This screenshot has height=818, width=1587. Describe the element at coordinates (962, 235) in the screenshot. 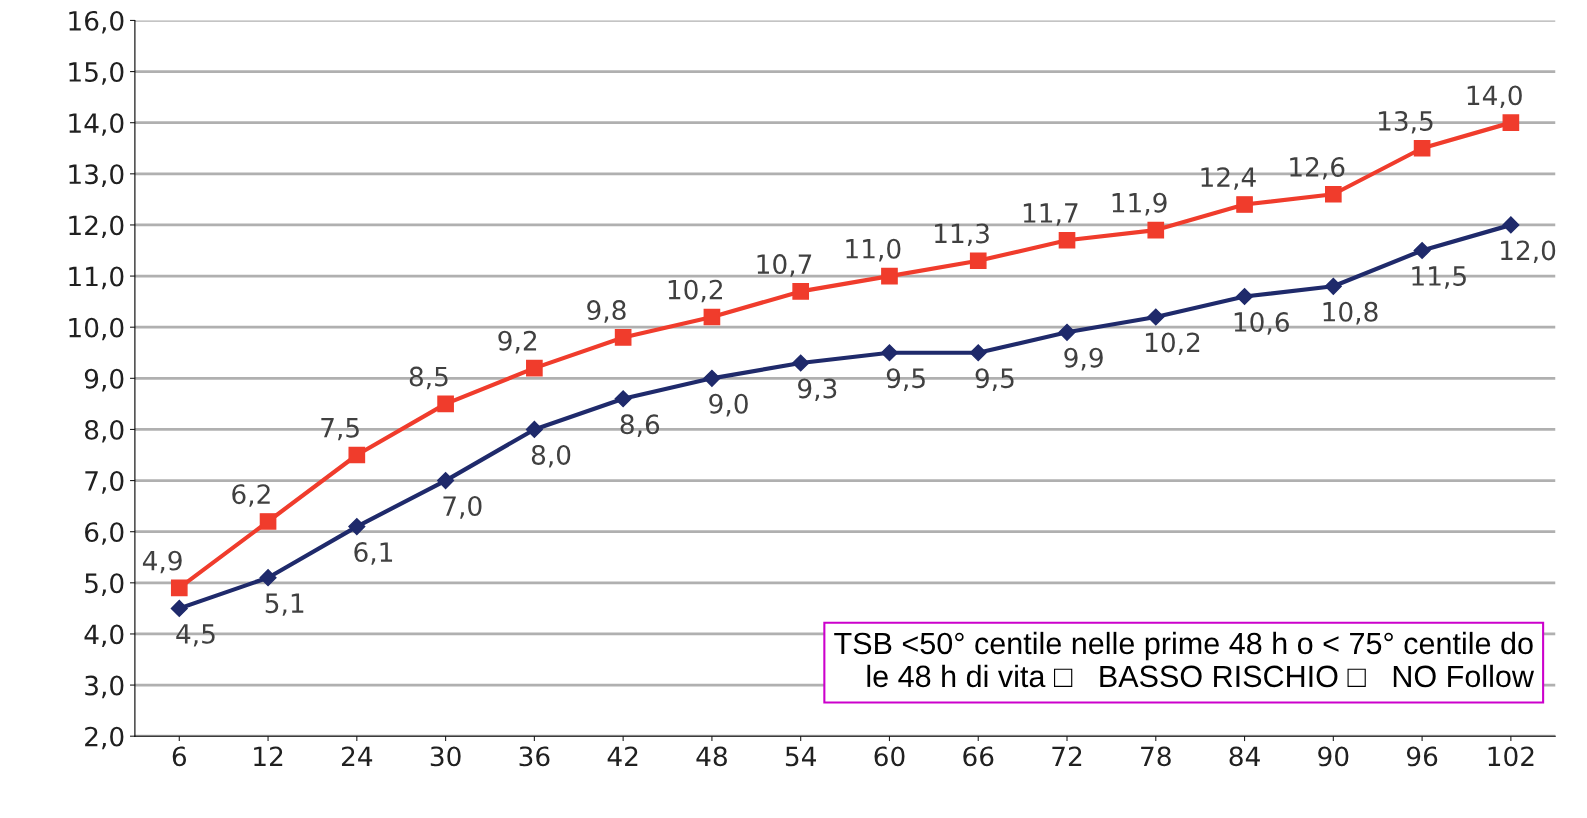

I see `data-label: 11,3` at that location.